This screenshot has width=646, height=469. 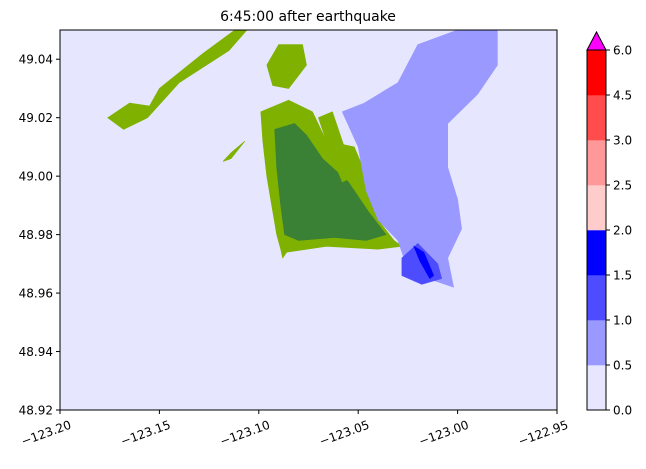 I want to click on y-tick-label: 48.96, so click(x=36, y=294).